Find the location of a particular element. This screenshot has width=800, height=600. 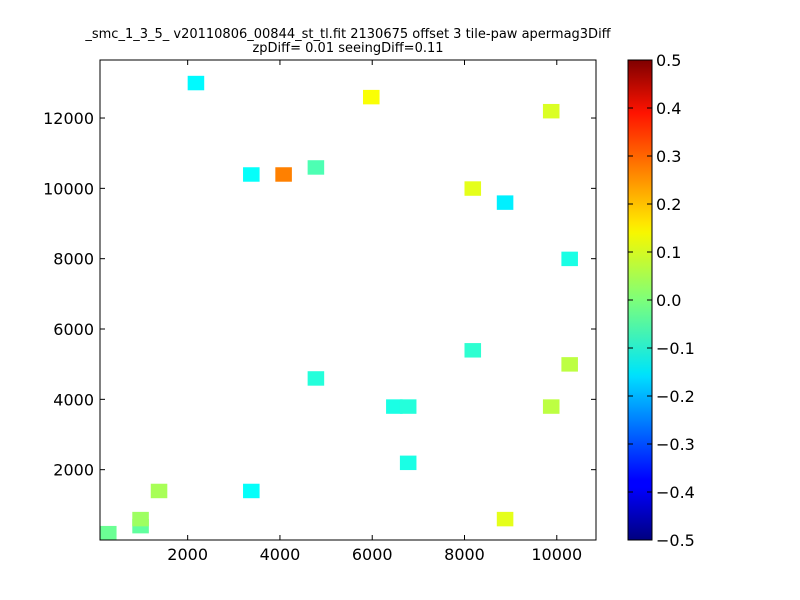

chart-subtitle: zpDiff= 0.01 seeingDiff=0.11 is located at coordinates (347, 48).